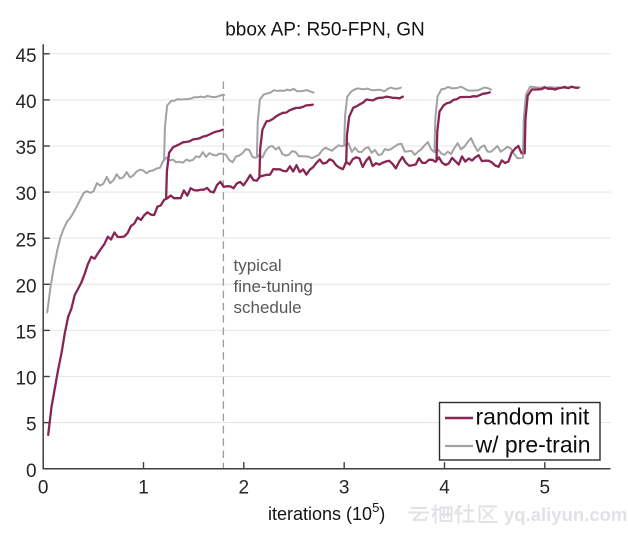 This screenshot has width=628, height=541. What do you see at coordinates (258, 265) in the screenshot?
I see `svg-text: typical` at bounding box center [258, 265].